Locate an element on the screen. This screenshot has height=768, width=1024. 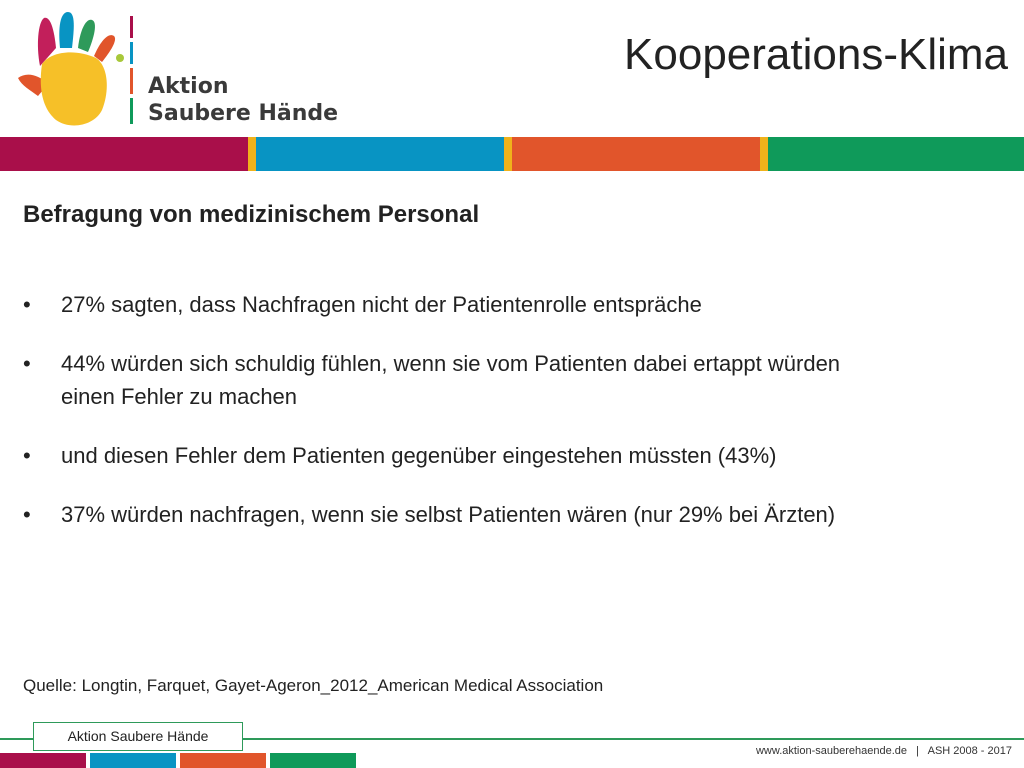
stripe-orange is located at coordinates (636, 154).